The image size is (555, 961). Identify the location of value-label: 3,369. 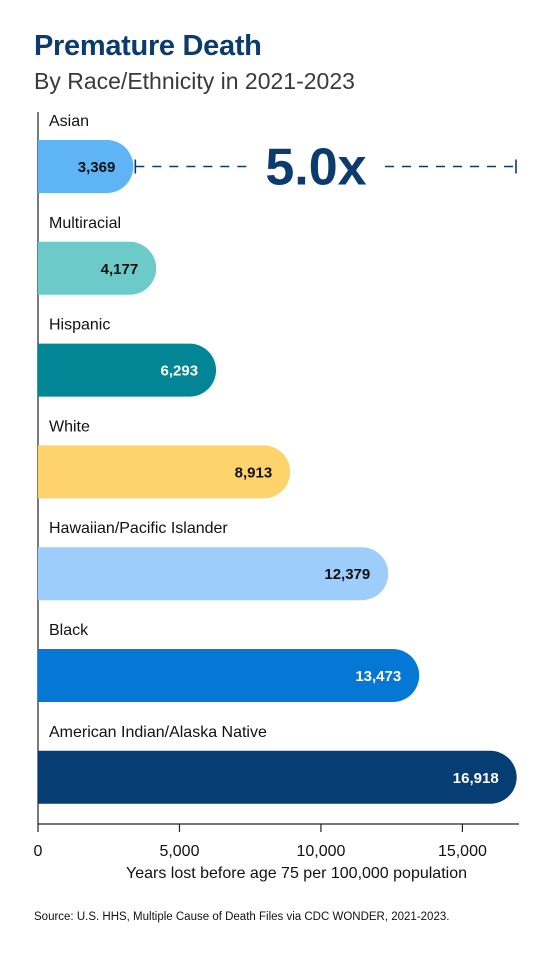
(97, 167).